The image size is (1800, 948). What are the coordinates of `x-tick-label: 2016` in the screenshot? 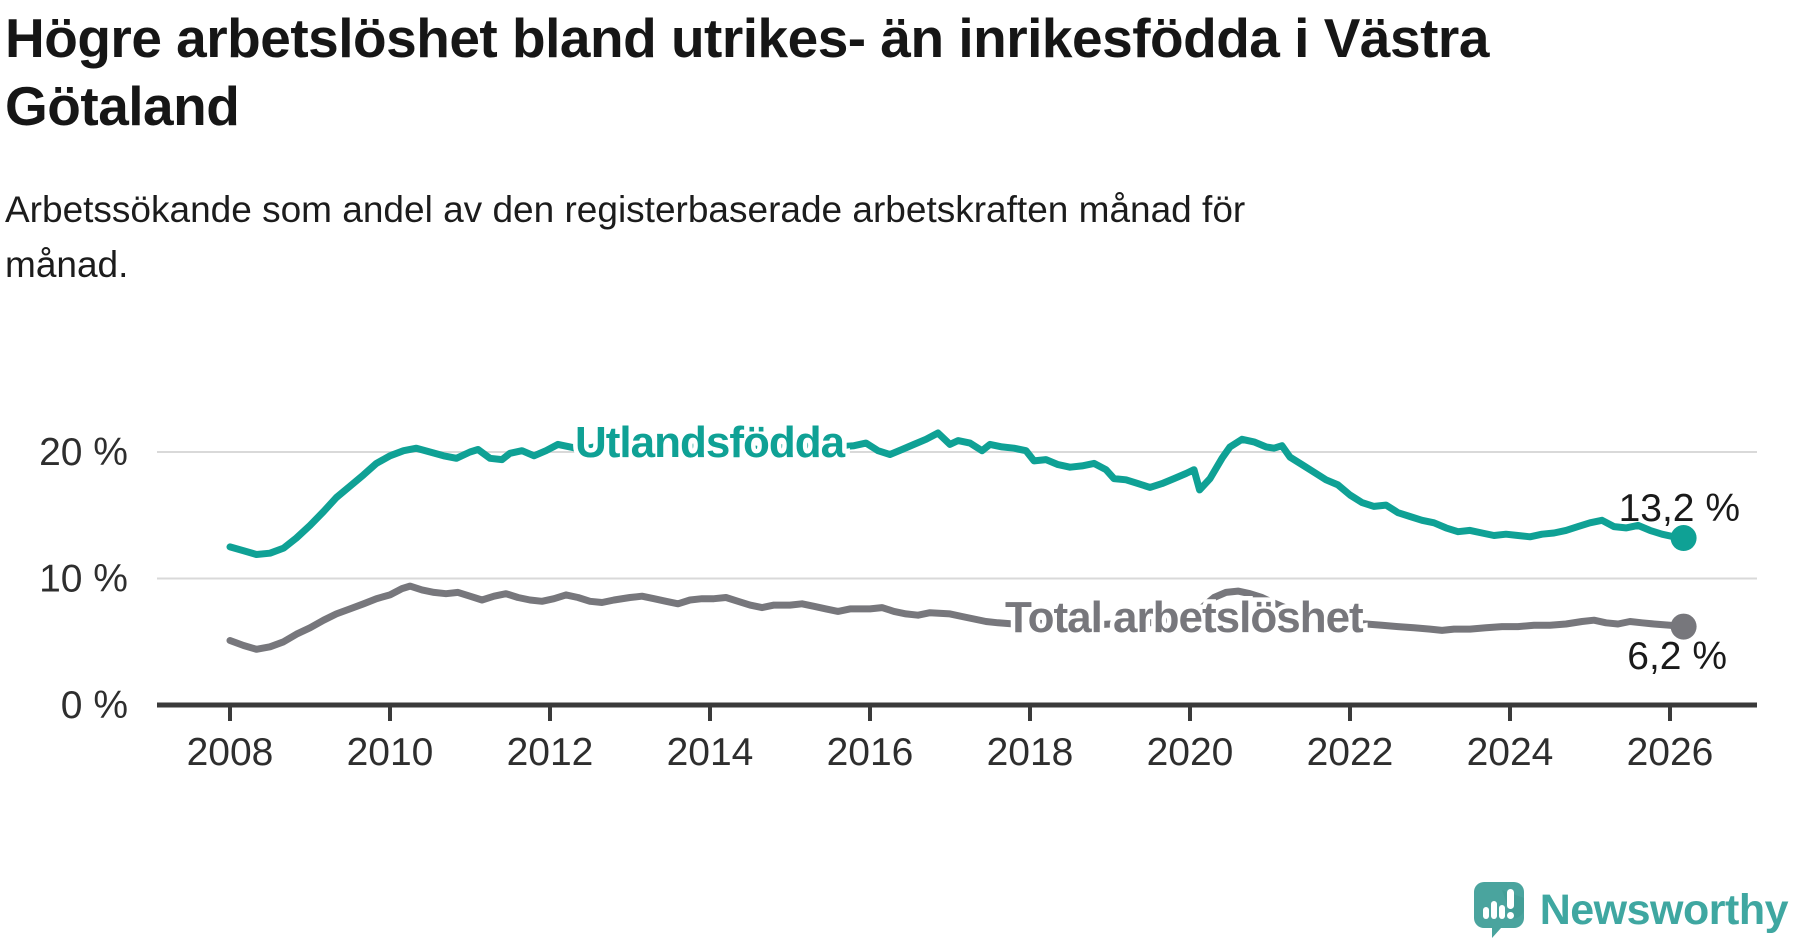 It's located at (870, 752).